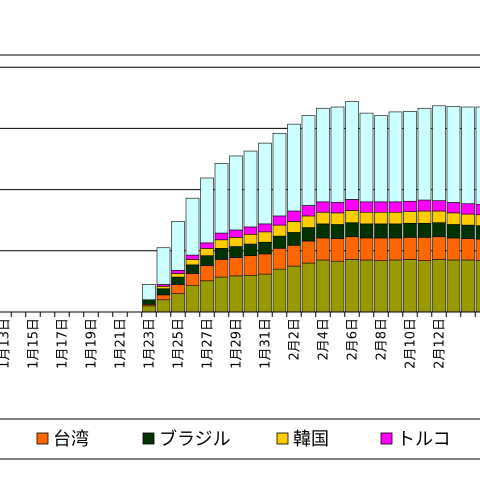 This screenshot has width=480, height=480. I want to click on x-tick-label: 2月10日, so click(411, 343).